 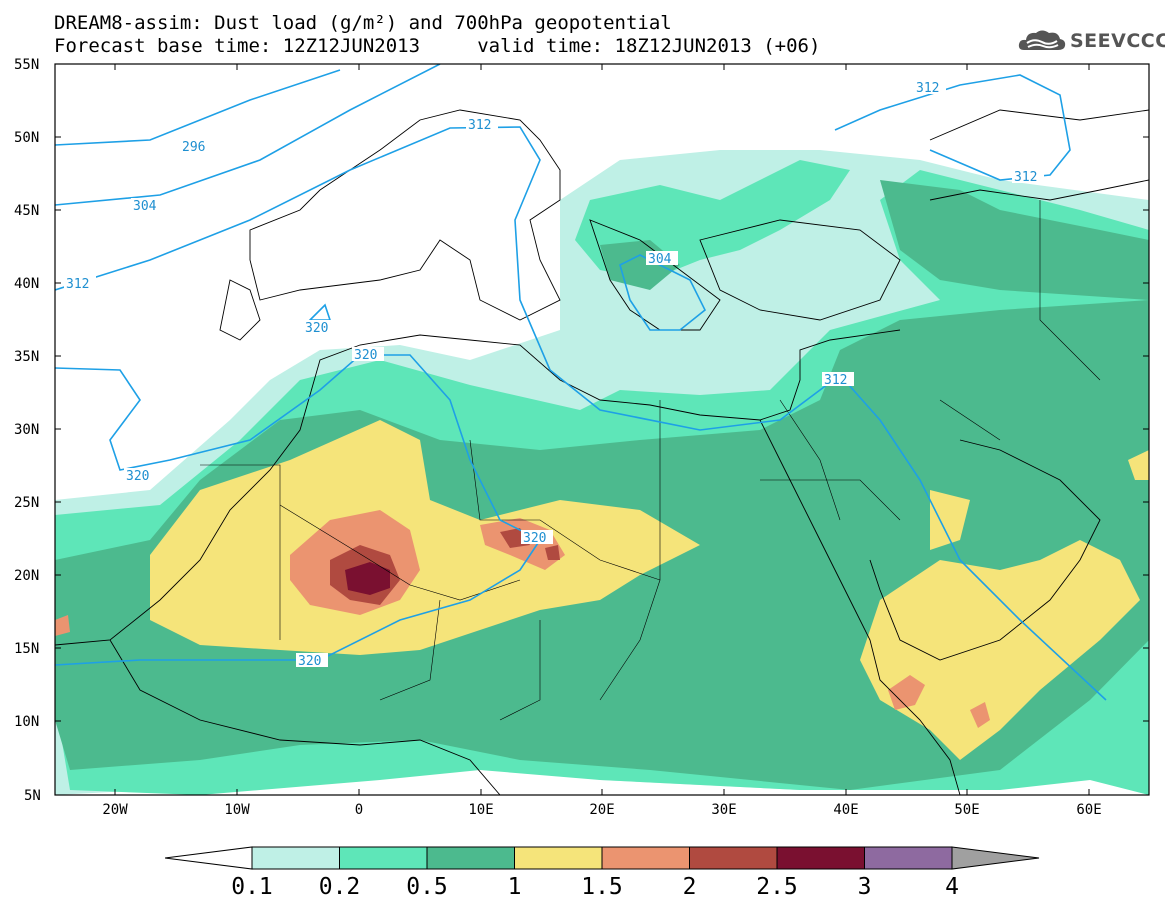 What do you see at coordinates (515, 887) in the screenshot?
I see `colorbar-label: 1` at bounding box center [515, 887].